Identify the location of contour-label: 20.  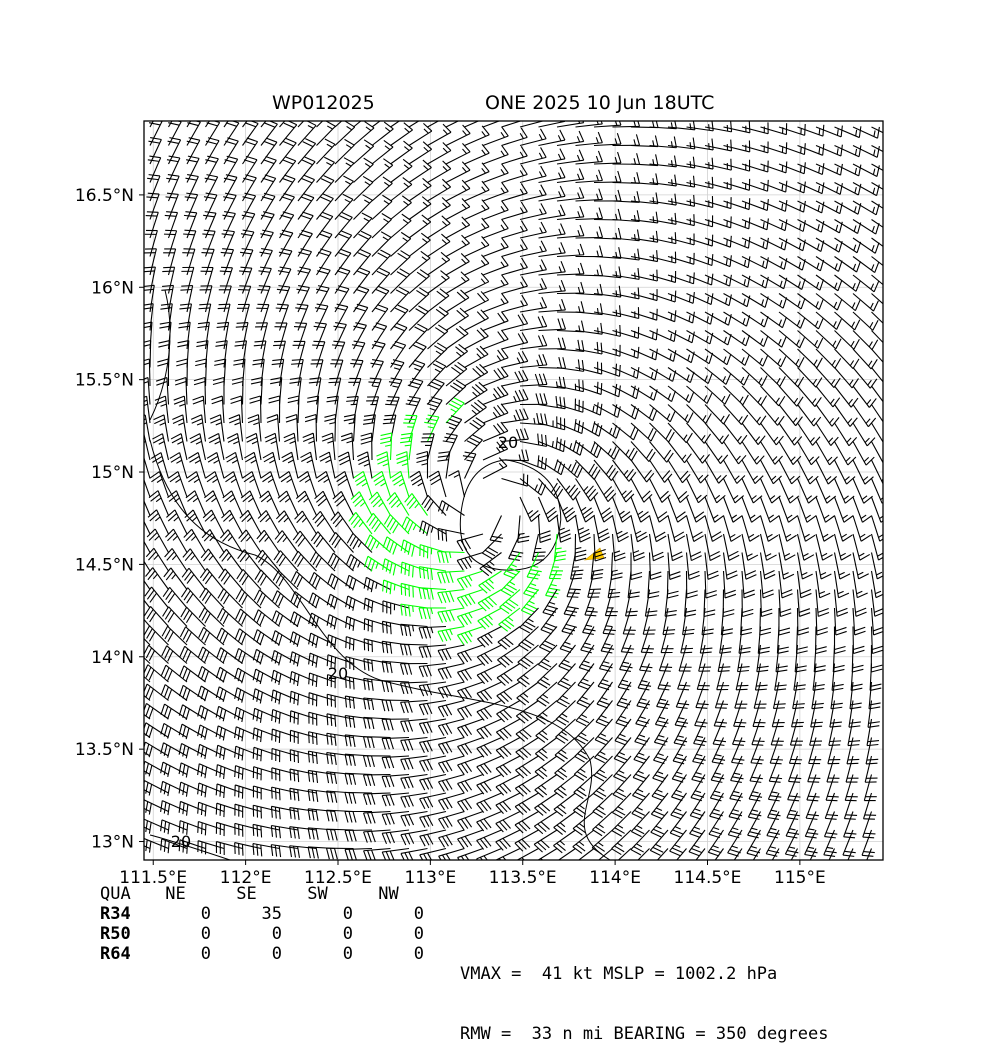
(508, 442).